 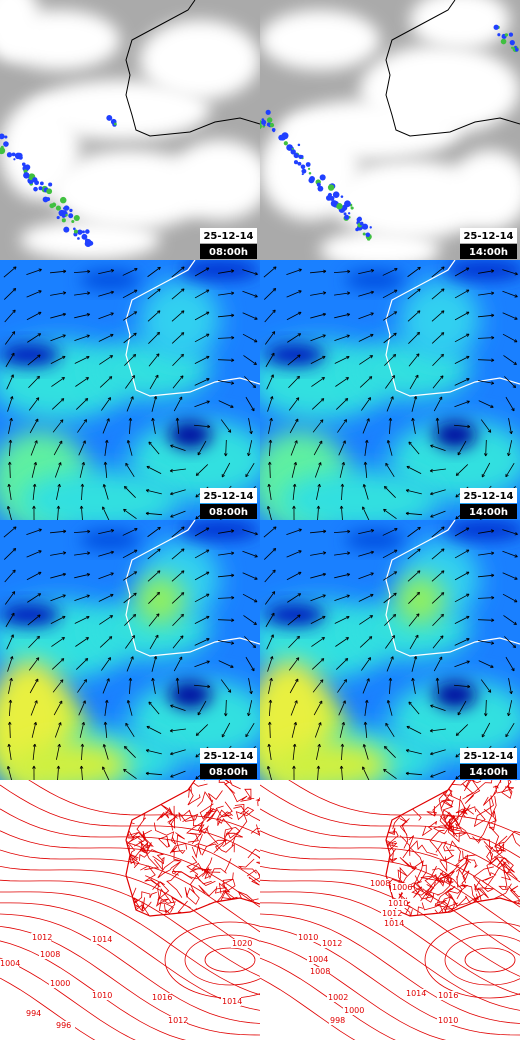 I want to click on map-panel: 25-12-14 14:00h, so click(x=385, y=655).